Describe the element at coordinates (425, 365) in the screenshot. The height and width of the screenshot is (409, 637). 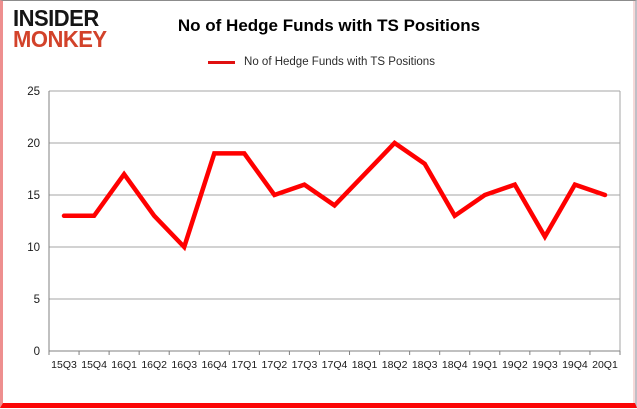
I see `svg-text: 18Q3` at that location.